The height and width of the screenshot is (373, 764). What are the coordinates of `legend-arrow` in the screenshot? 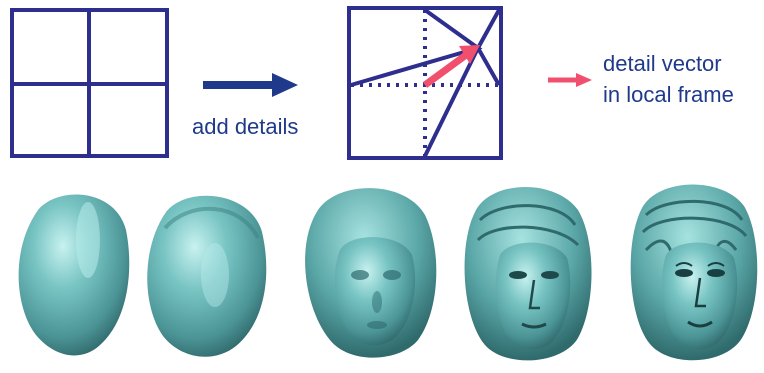 It's located at (570, 80).